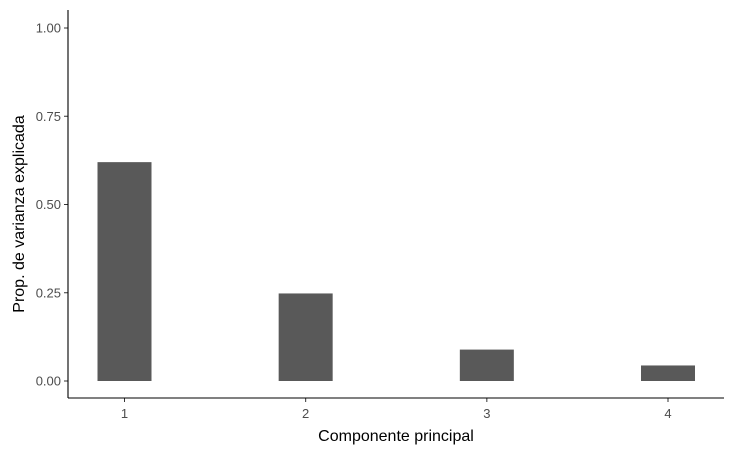  Describe the element at coordinates (667, 413) in the screenshot. I see `x-tick-label: 4` at that location.